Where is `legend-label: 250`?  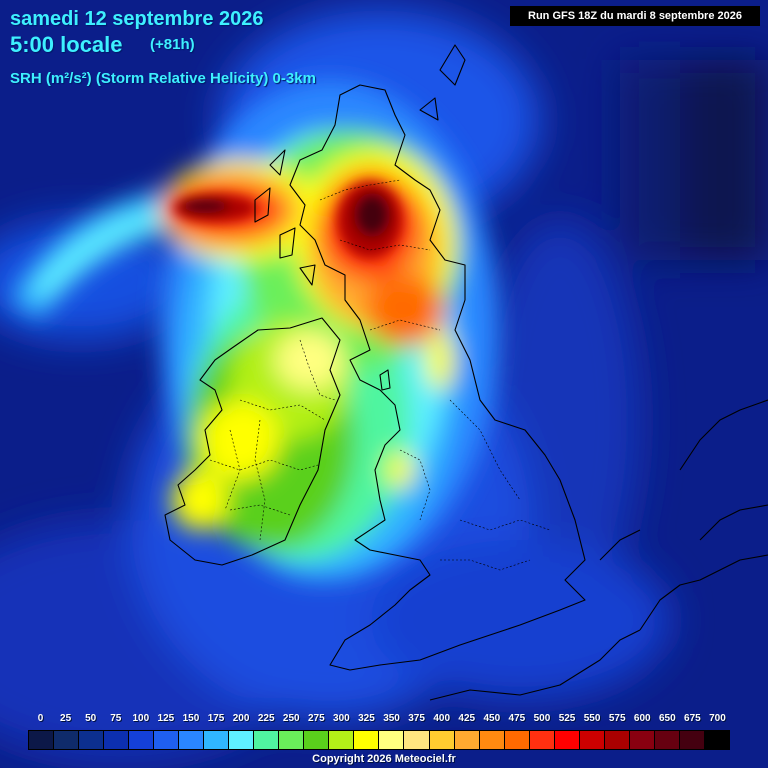
legend-label: 250 is located at coordinates (291, 718).